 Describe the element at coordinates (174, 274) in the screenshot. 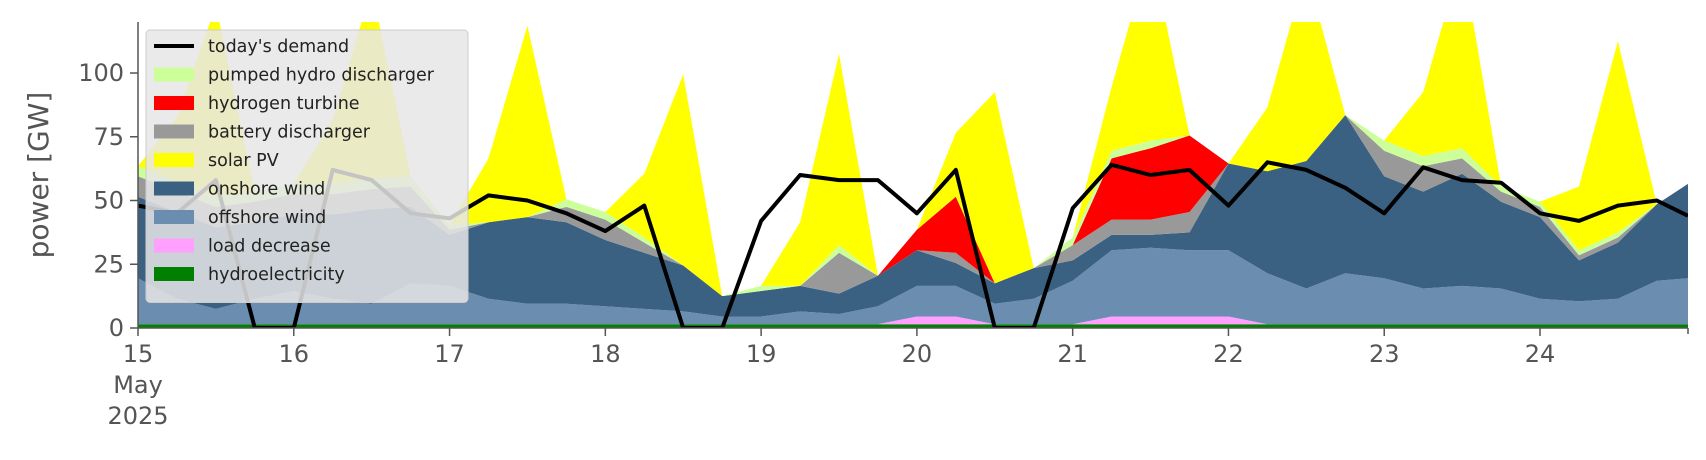

I see `legend-swatch-hydroelectricity` at that location.